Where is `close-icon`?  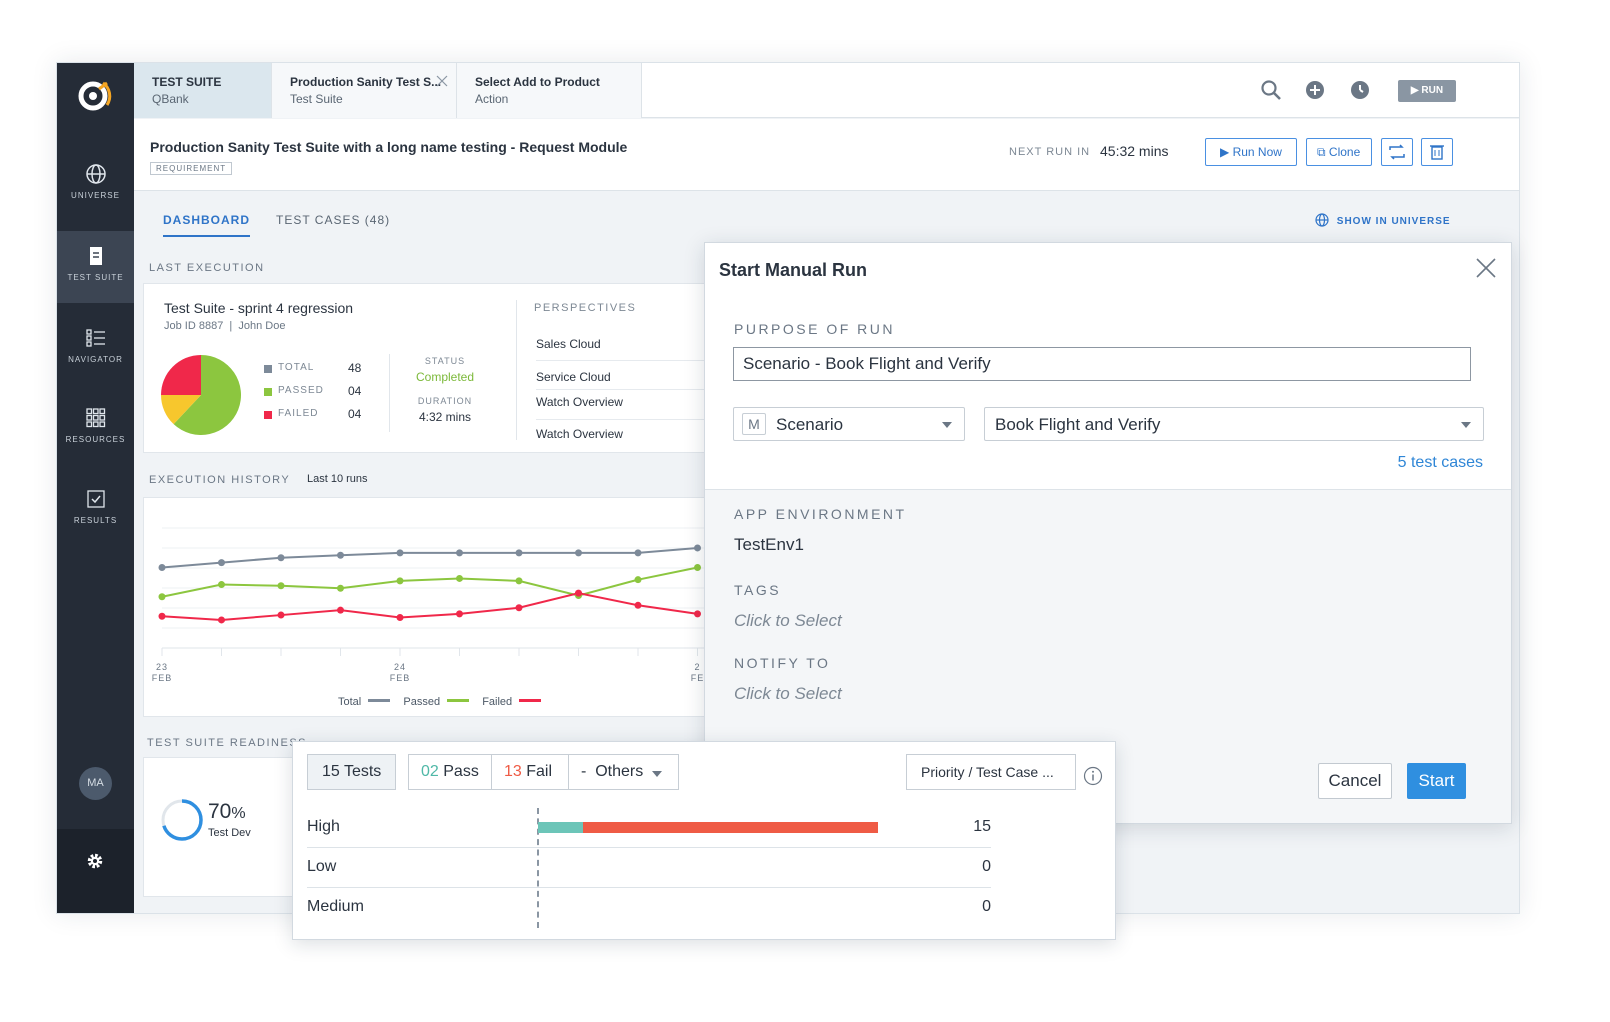
close-icon is located at coordinates (1486, 268).